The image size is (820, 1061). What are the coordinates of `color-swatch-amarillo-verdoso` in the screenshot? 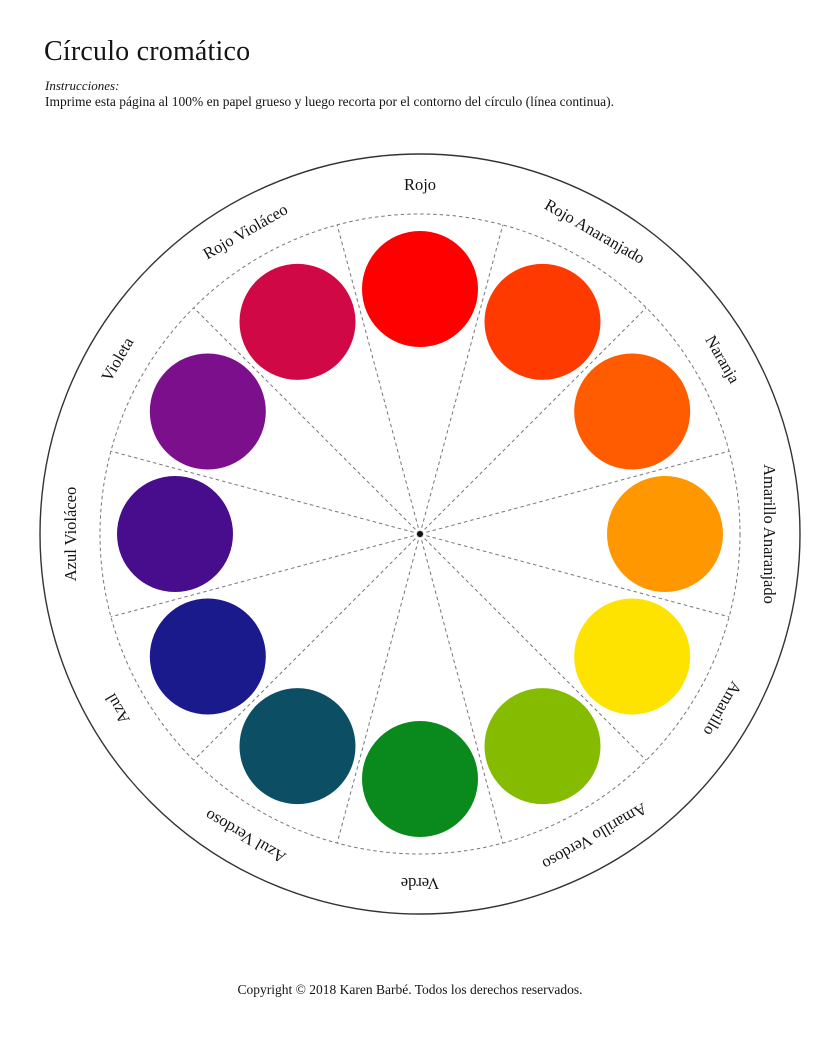 It's located at (542, 746).